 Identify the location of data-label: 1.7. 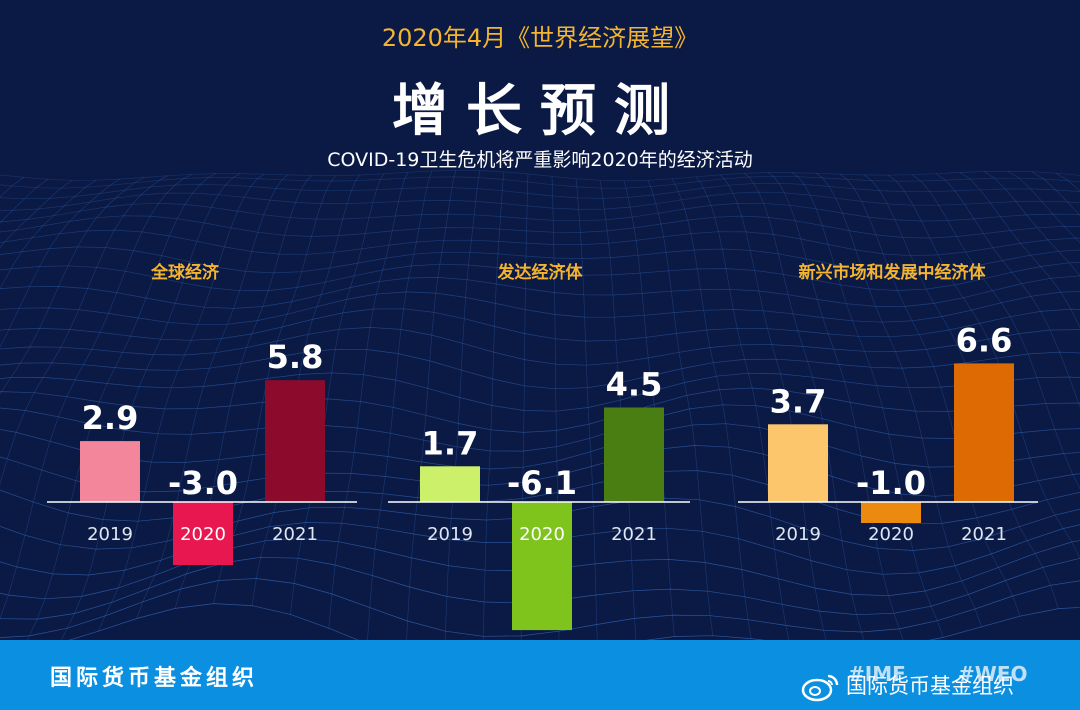
(450, 443).